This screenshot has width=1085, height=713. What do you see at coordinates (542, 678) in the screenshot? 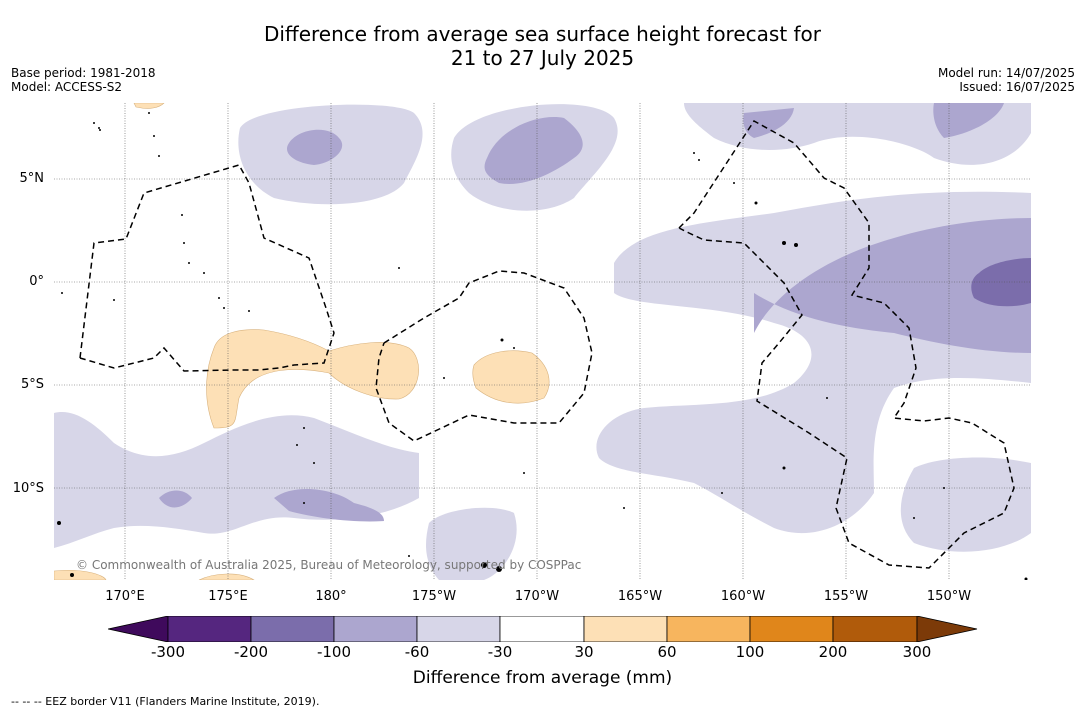
I see `colorbar-title: Difference from average (mm)` at bounding box center [542, 678].